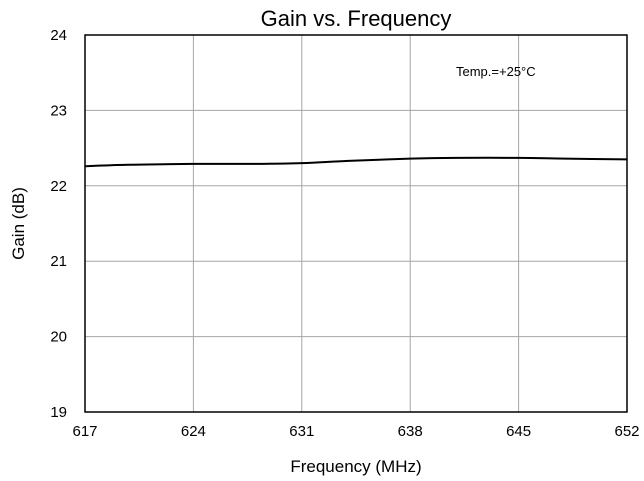 The height and width of the screenshot is (481, 644). Describe the element at coordinates (58, 110) in the screenshot. I see `y-tick-label: 23` at that location.